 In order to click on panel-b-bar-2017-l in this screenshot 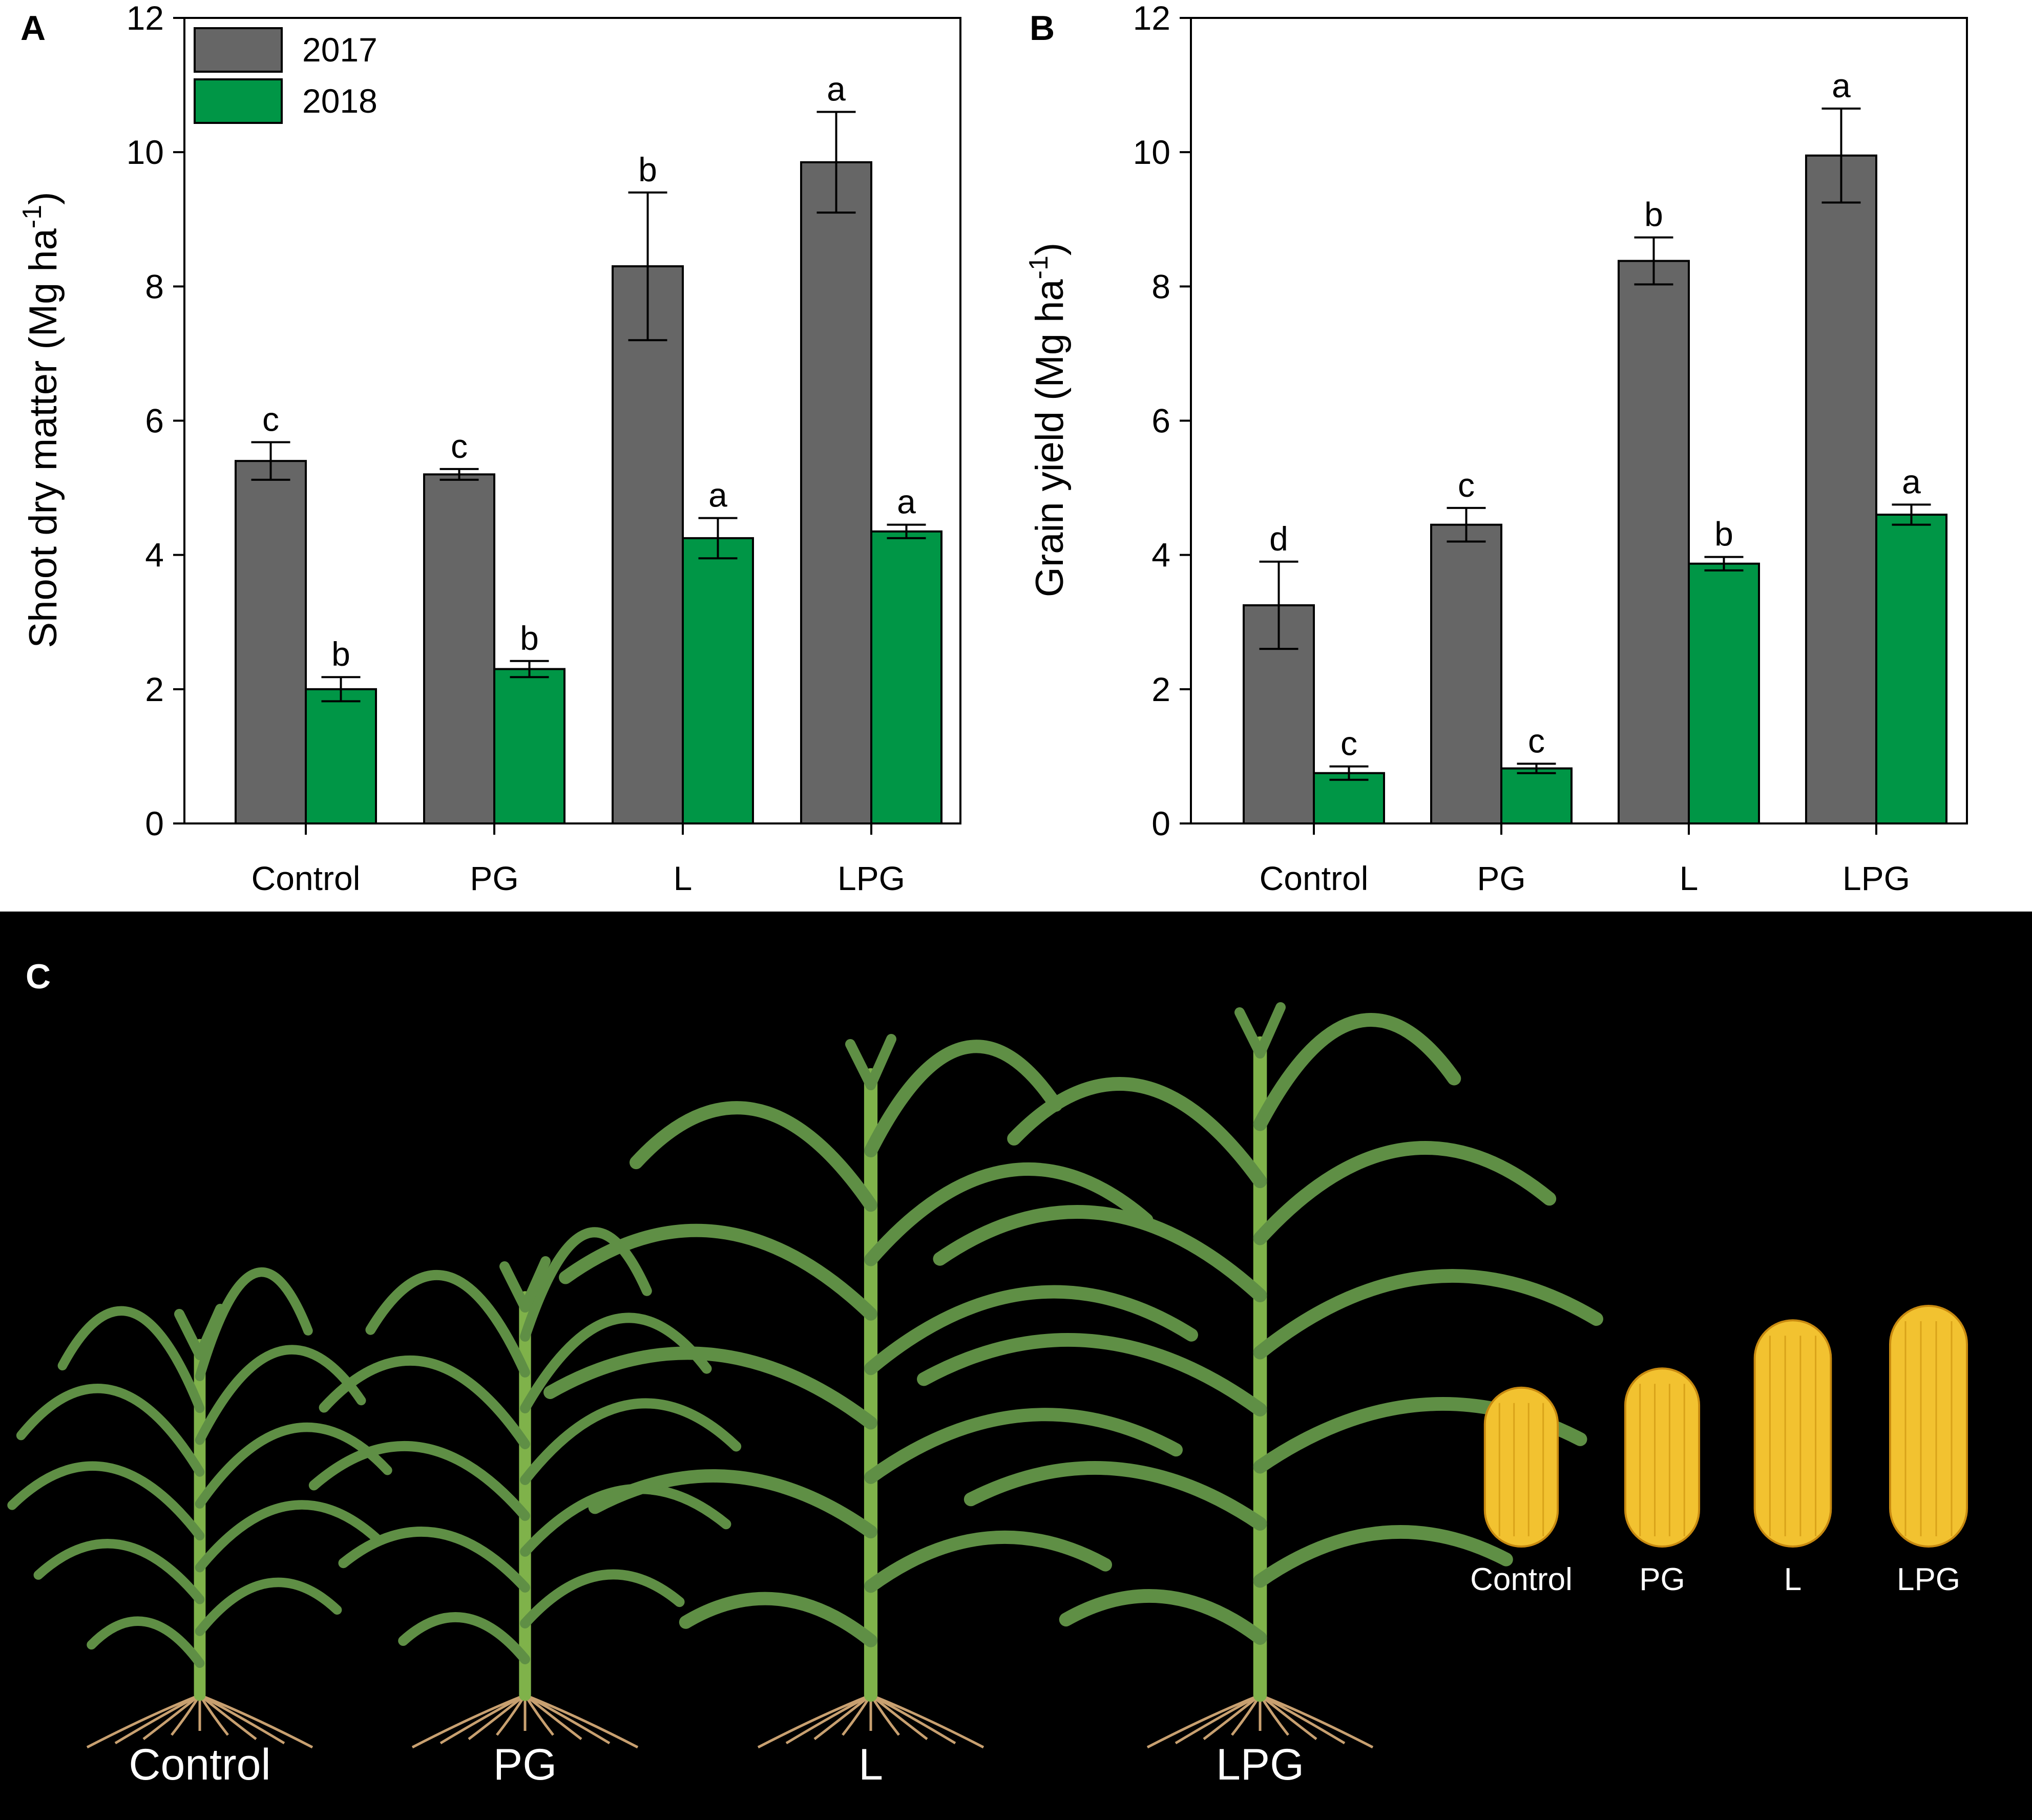, I will do `click(1654, 542)`.